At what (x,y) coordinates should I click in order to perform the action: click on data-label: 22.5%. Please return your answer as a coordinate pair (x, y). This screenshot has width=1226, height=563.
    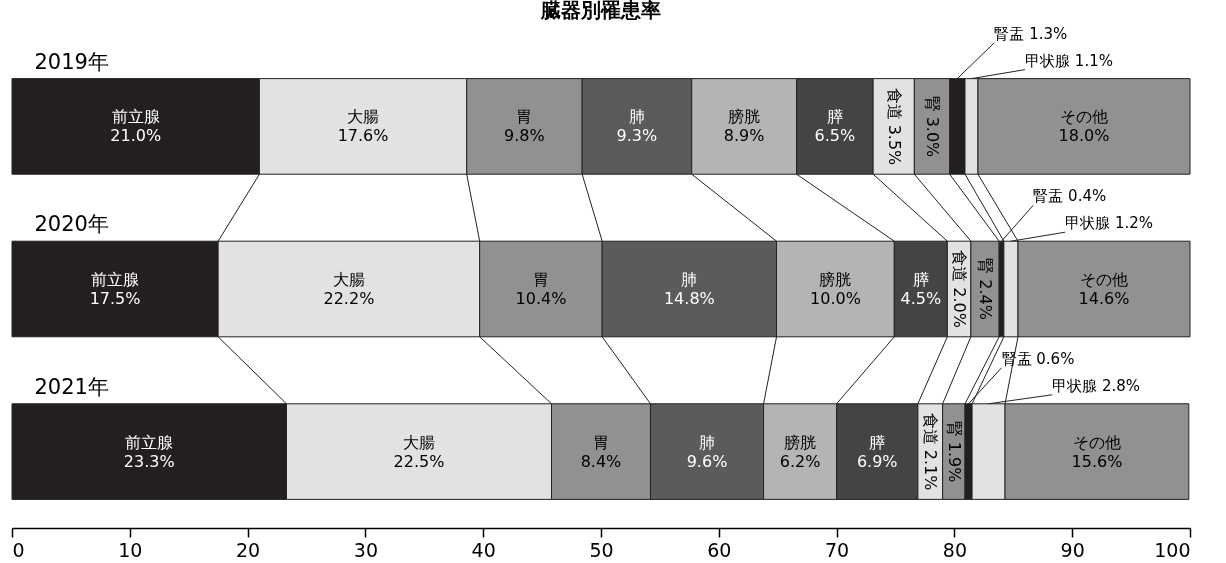
    Looking at the image, I should click on (419, 461).